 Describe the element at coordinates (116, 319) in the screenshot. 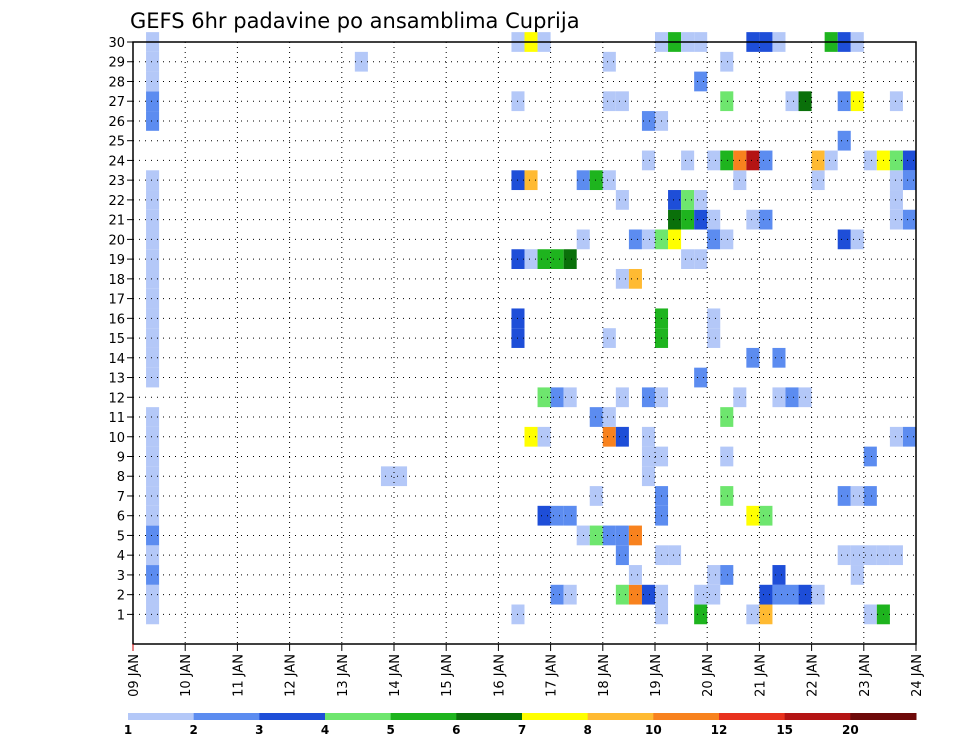

I see `y-tick-label: 16` at that location.